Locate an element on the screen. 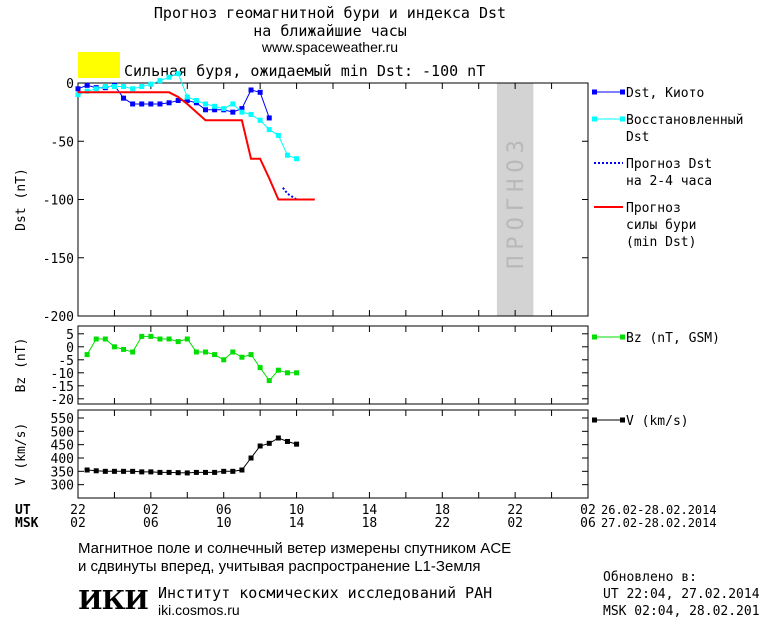 This screenshot has height=620, width=760. legend-label: на 2-4 часа is located at coordinates (669, 181).